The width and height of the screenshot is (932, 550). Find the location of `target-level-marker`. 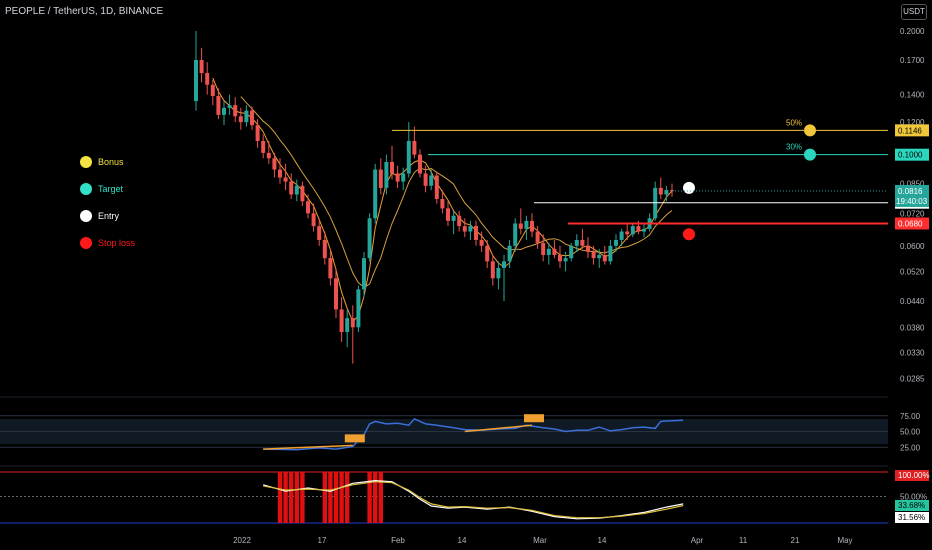

target-level-marker is located at coordinates (810, 154).